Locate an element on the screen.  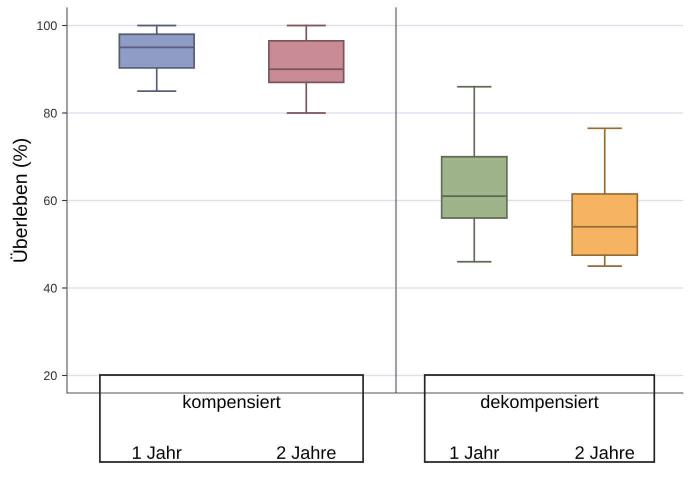
y-tick-label: 40 is located at coordinates (50, 288).